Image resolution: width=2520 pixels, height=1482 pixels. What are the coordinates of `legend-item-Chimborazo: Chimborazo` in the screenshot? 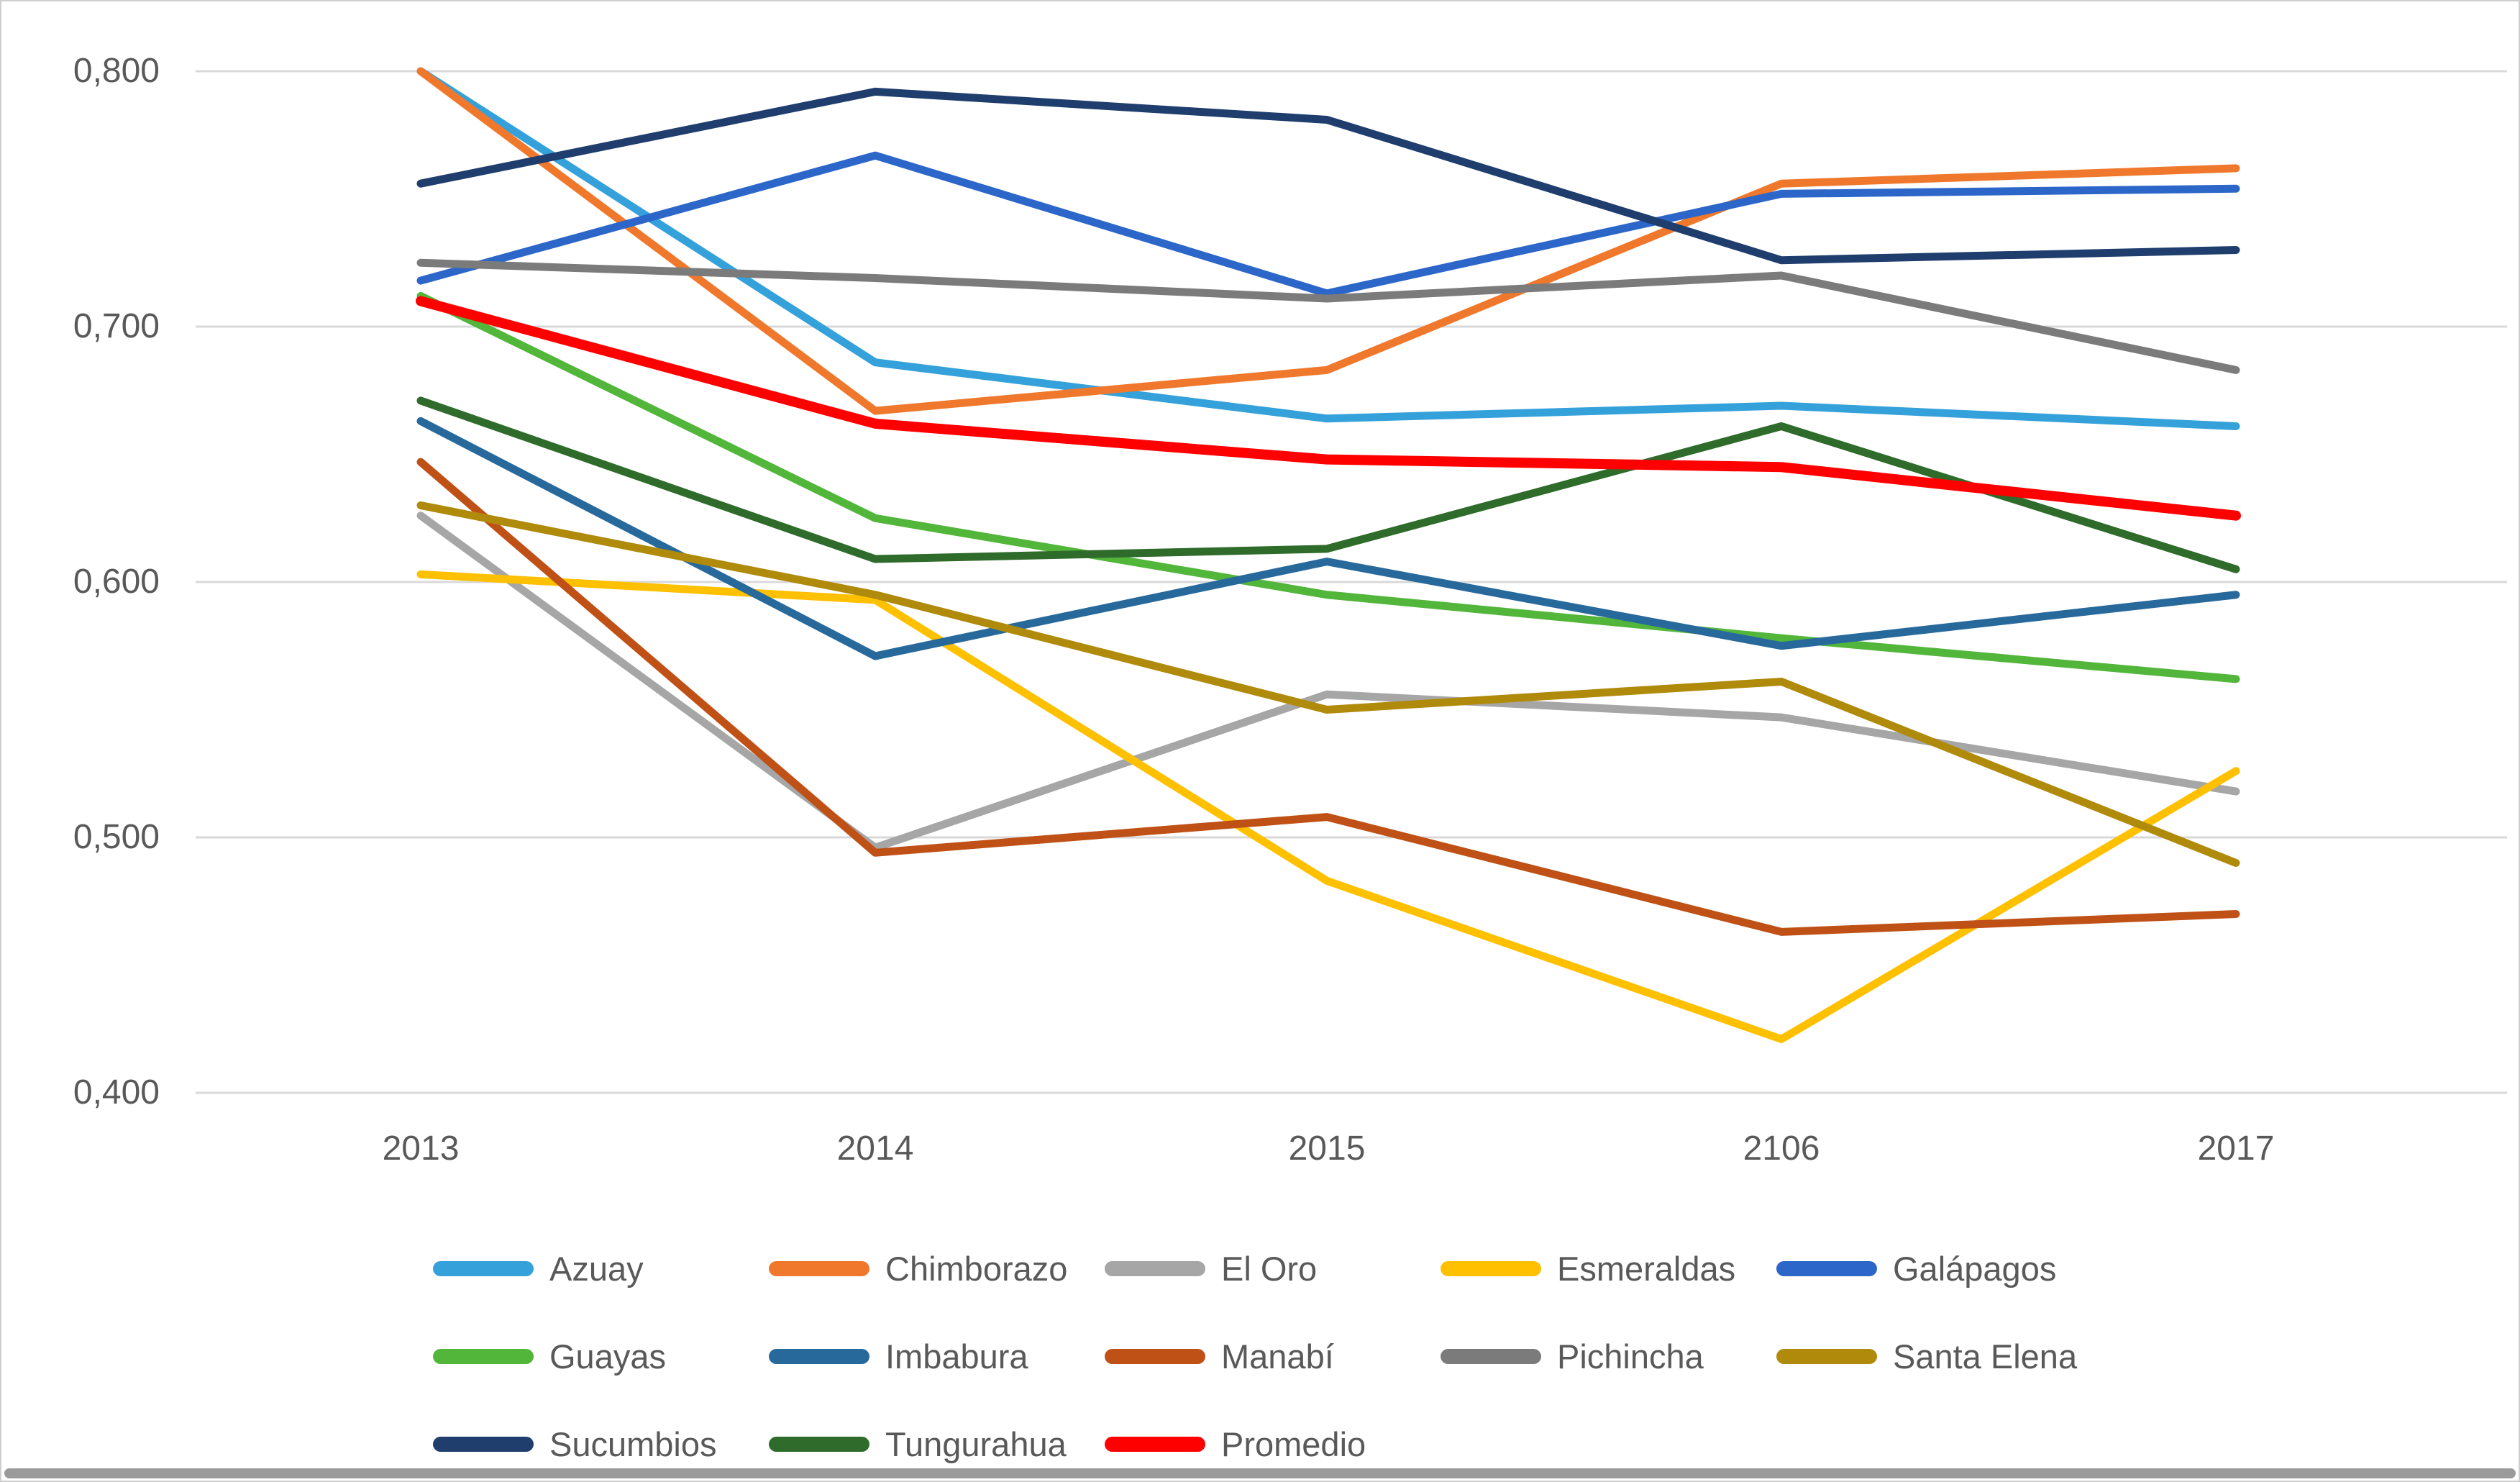 It's located at (937, 1268).